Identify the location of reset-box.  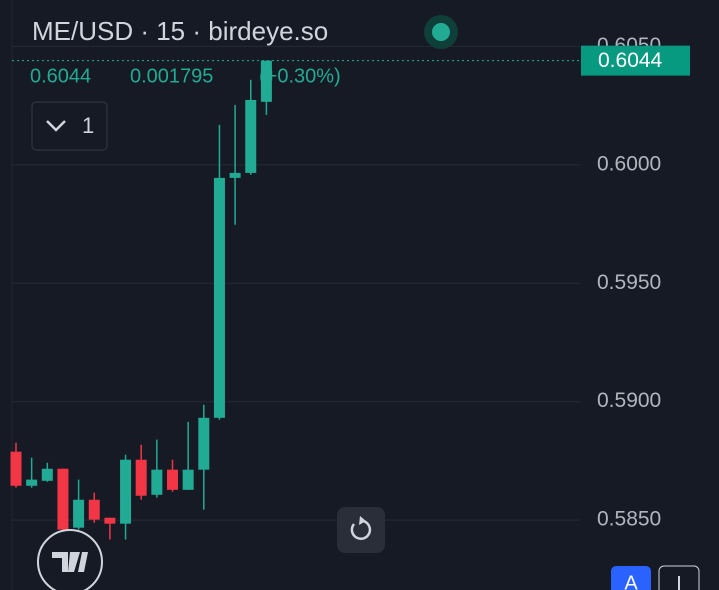
(361, 530).